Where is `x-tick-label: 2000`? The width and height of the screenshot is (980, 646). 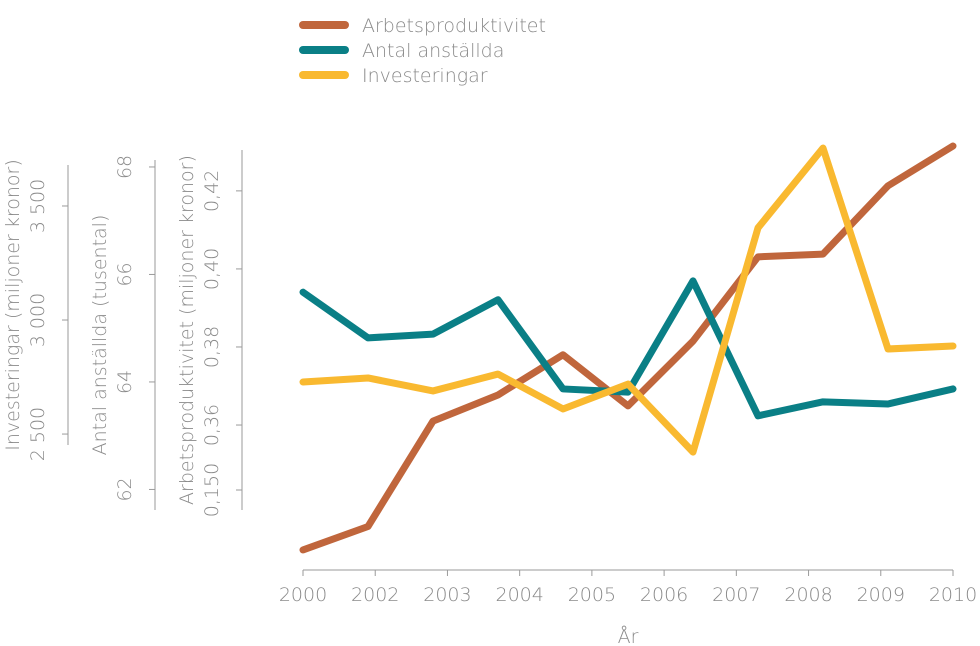 x-tick-label: 2000 is located at coordinates (303, 595).